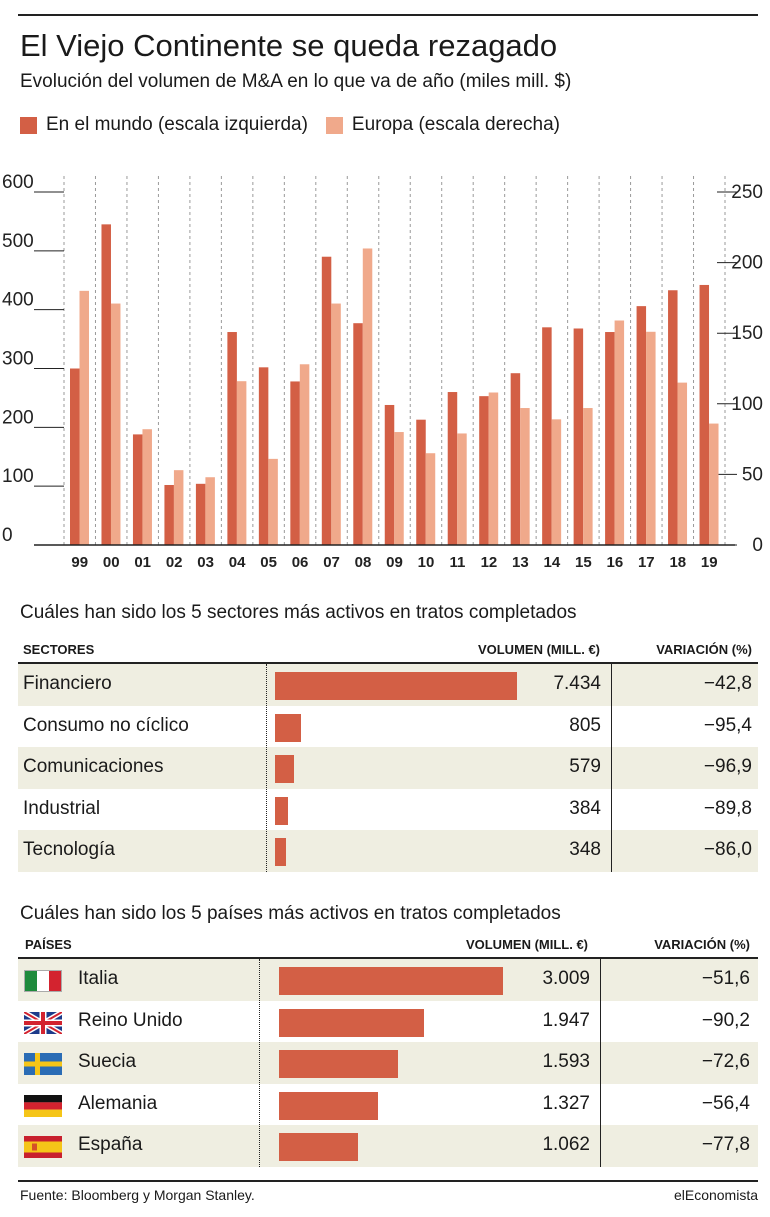 This screenshot has width=770, height=1217. What do you see at coordinates (18, 417) in the screenshot?
I see `left-tick-label: 200` at bounding box center [18, 417].